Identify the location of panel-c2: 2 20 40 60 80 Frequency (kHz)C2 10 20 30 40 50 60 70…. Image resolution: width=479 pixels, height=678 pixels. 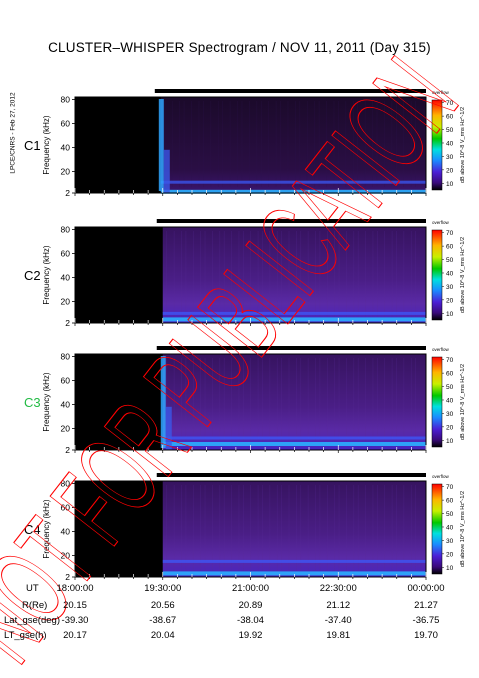
(245, 273).